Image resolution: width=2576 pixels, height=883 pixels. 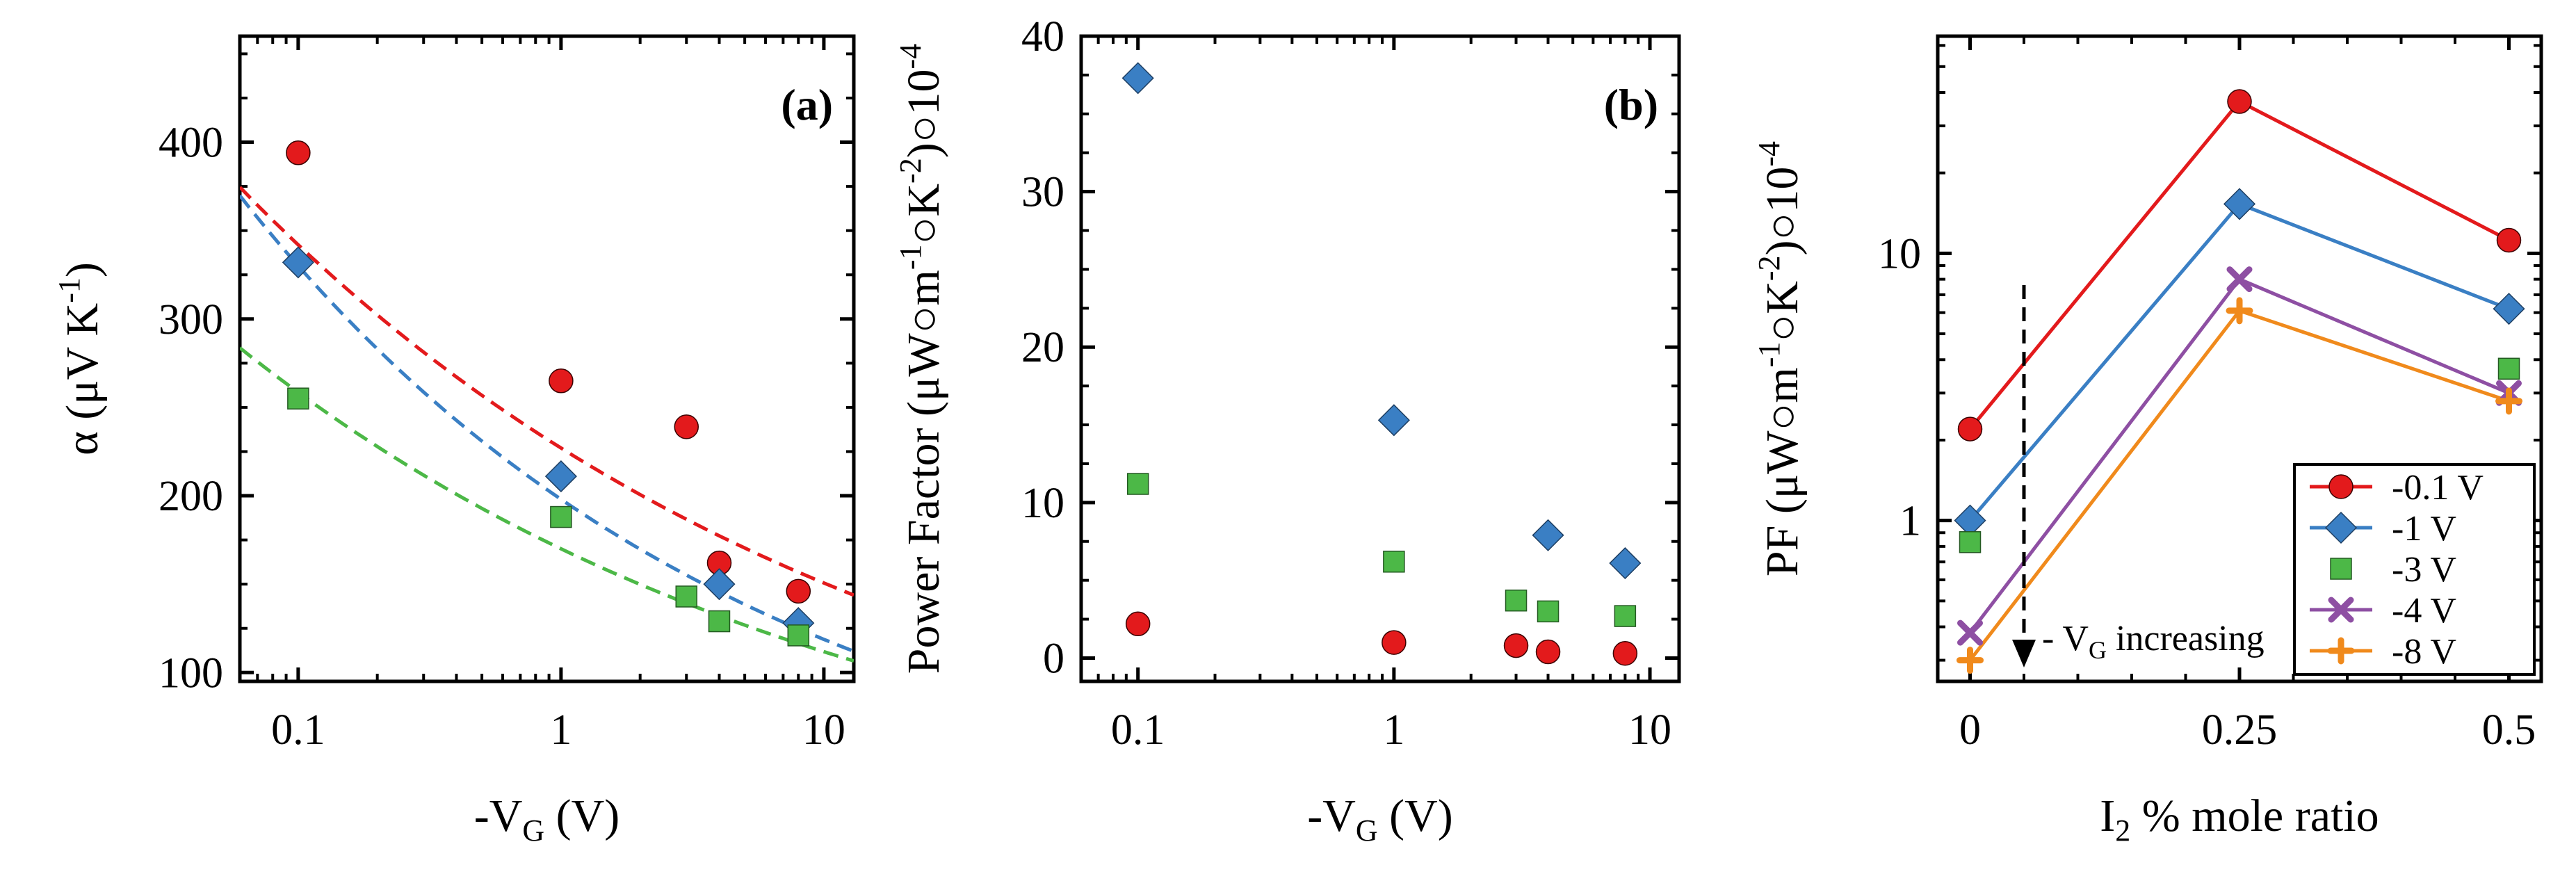 What do you see at coordinates (191, 319) in the screenshot?
I see `y-tick-label: 300` at bounding box center [191, 319].